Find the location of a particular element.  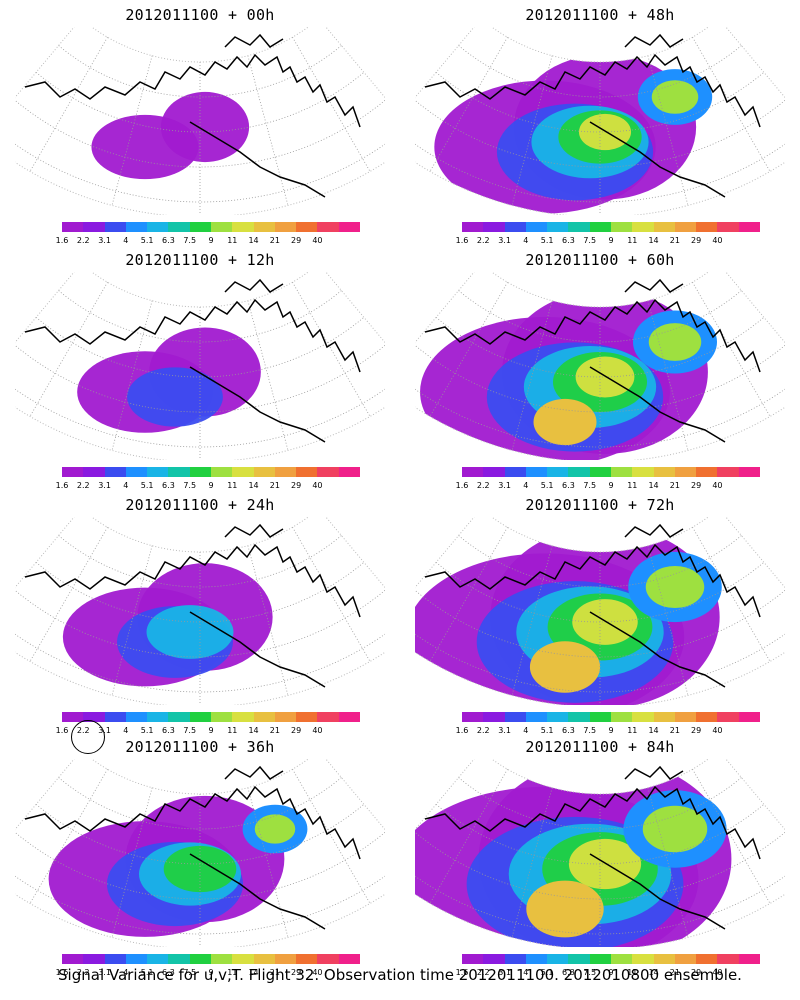

graticule is located at coordinates (600, 126).